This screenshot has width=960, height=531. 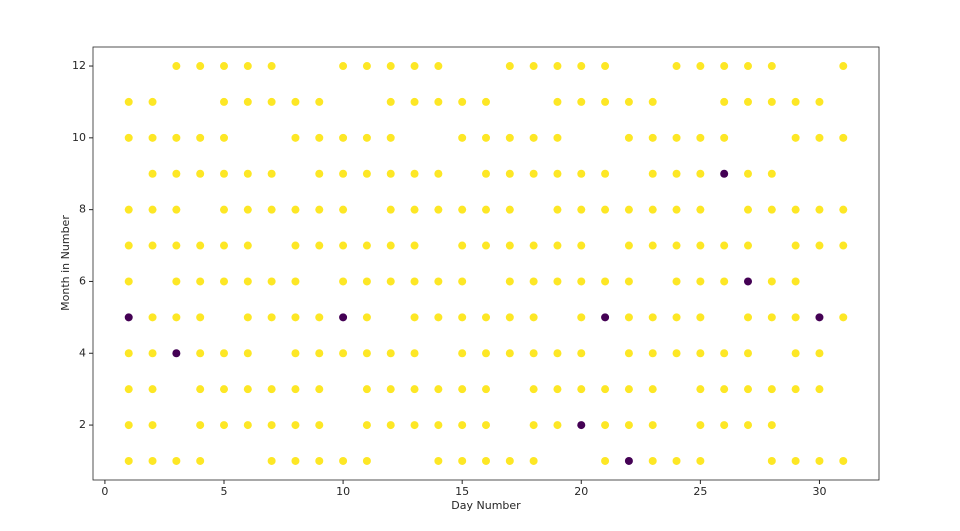 I want to click on x-tick-label: 30, so click(x=819, y=491).